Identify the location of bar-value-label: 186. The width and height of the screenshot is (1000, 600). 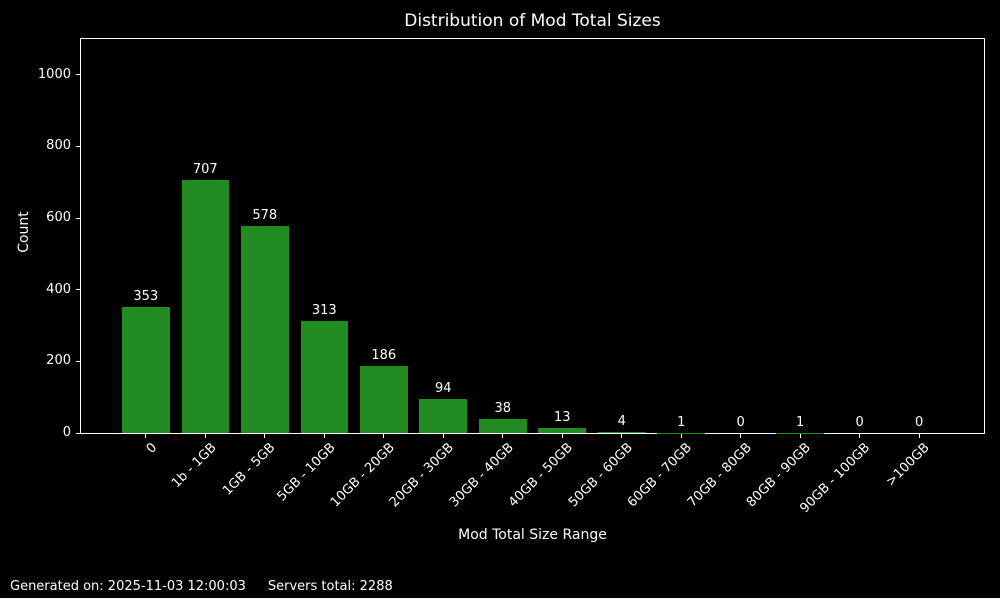
(384, 356).